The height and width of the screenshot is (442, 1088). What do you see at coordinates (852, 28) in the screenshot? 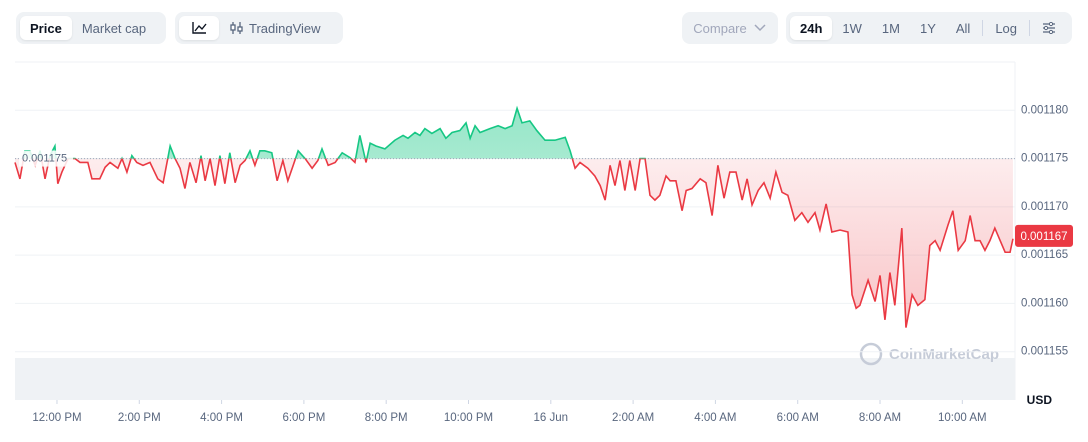
I see `range-button: 1W` at bounding box center [852, 28].